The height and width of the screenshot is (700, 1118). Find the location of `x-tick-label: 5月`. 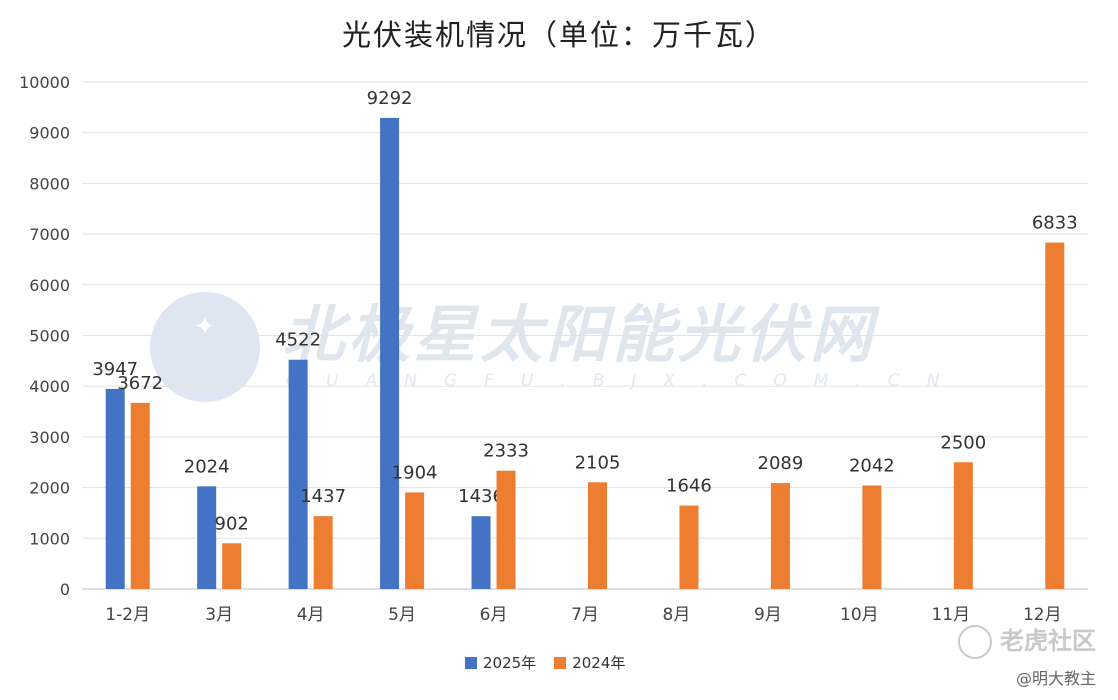

x-tick-label: 5月 is located at coordinates (402, 615).